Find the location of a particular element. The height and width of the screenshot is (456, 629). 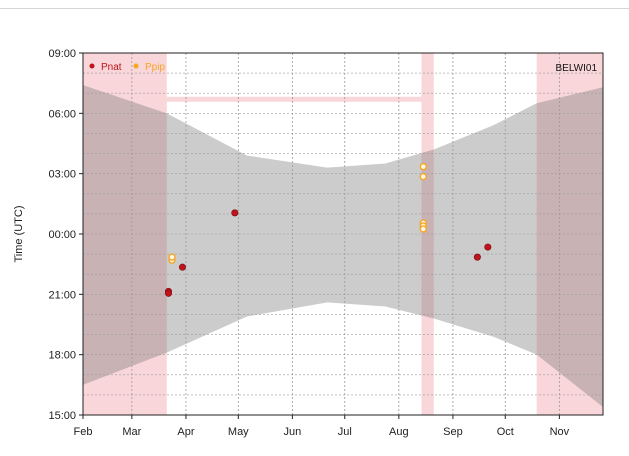

y-axis-label: Time (UTC) is located at coordinates (19, 233).